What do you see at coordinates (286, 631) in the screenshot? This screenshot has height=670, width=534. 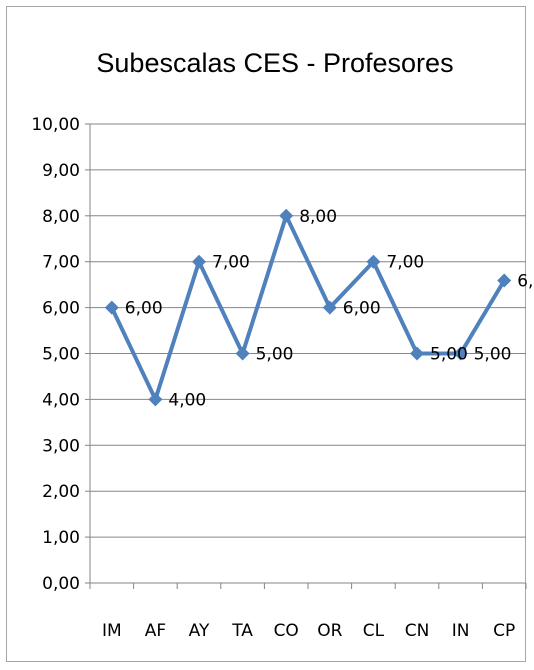 I see `x-tick-label-co: CO` at bounding box center [286, 631].